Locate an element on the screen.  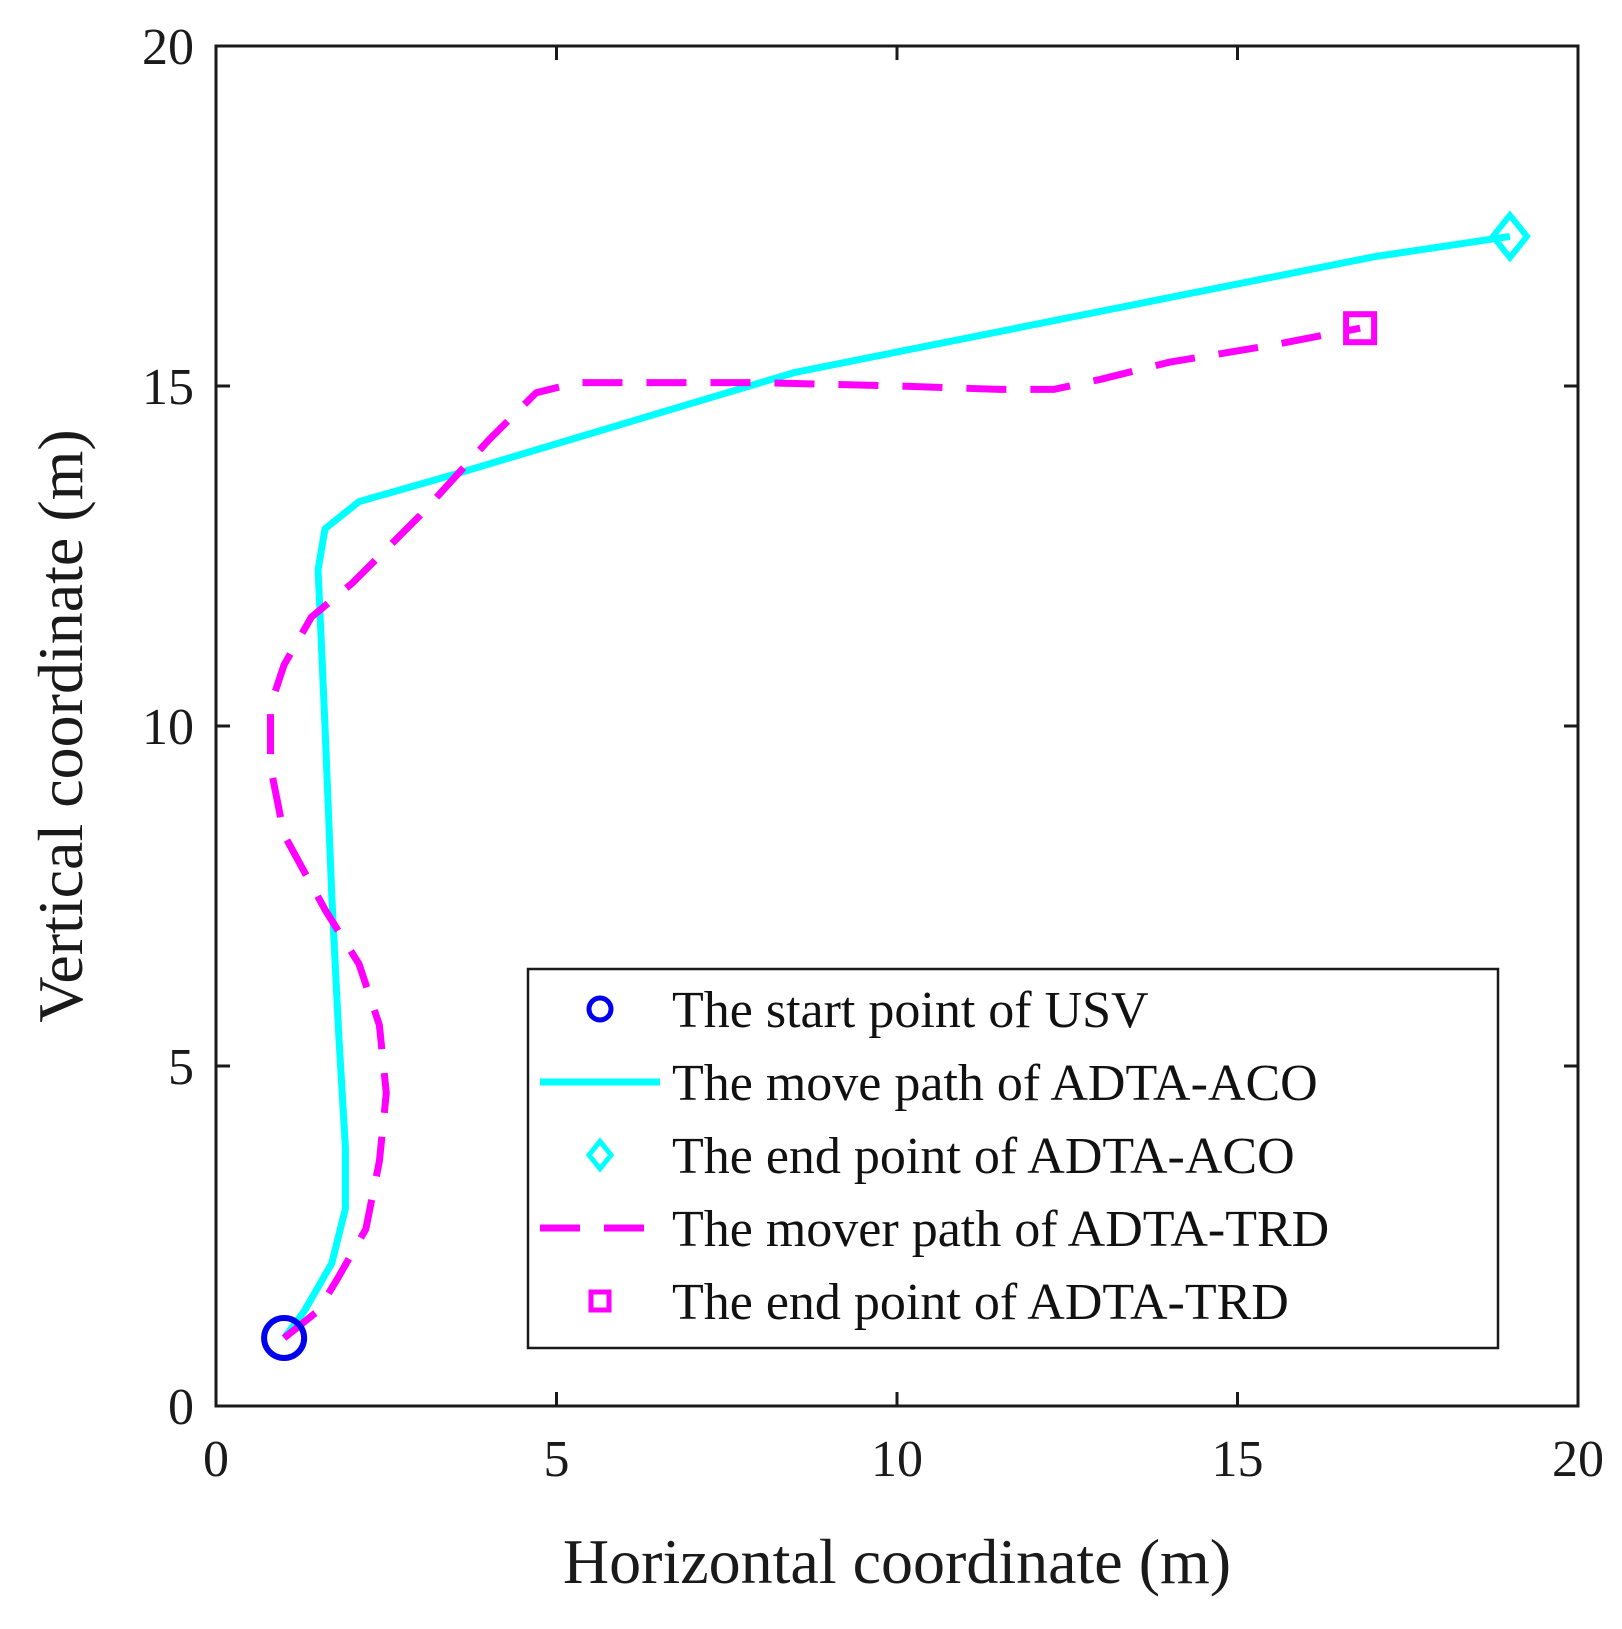
y-tick-label: 15 is located at coordinates (168, 387).